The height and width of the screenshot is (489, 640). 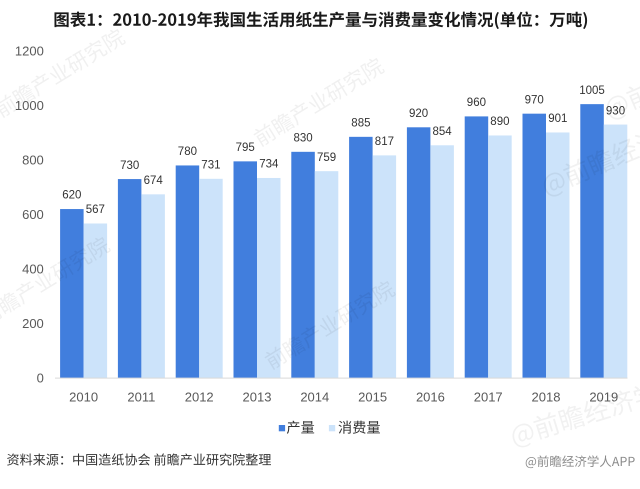 I want to click on svg-text: 759, so click(x=326, y=158).